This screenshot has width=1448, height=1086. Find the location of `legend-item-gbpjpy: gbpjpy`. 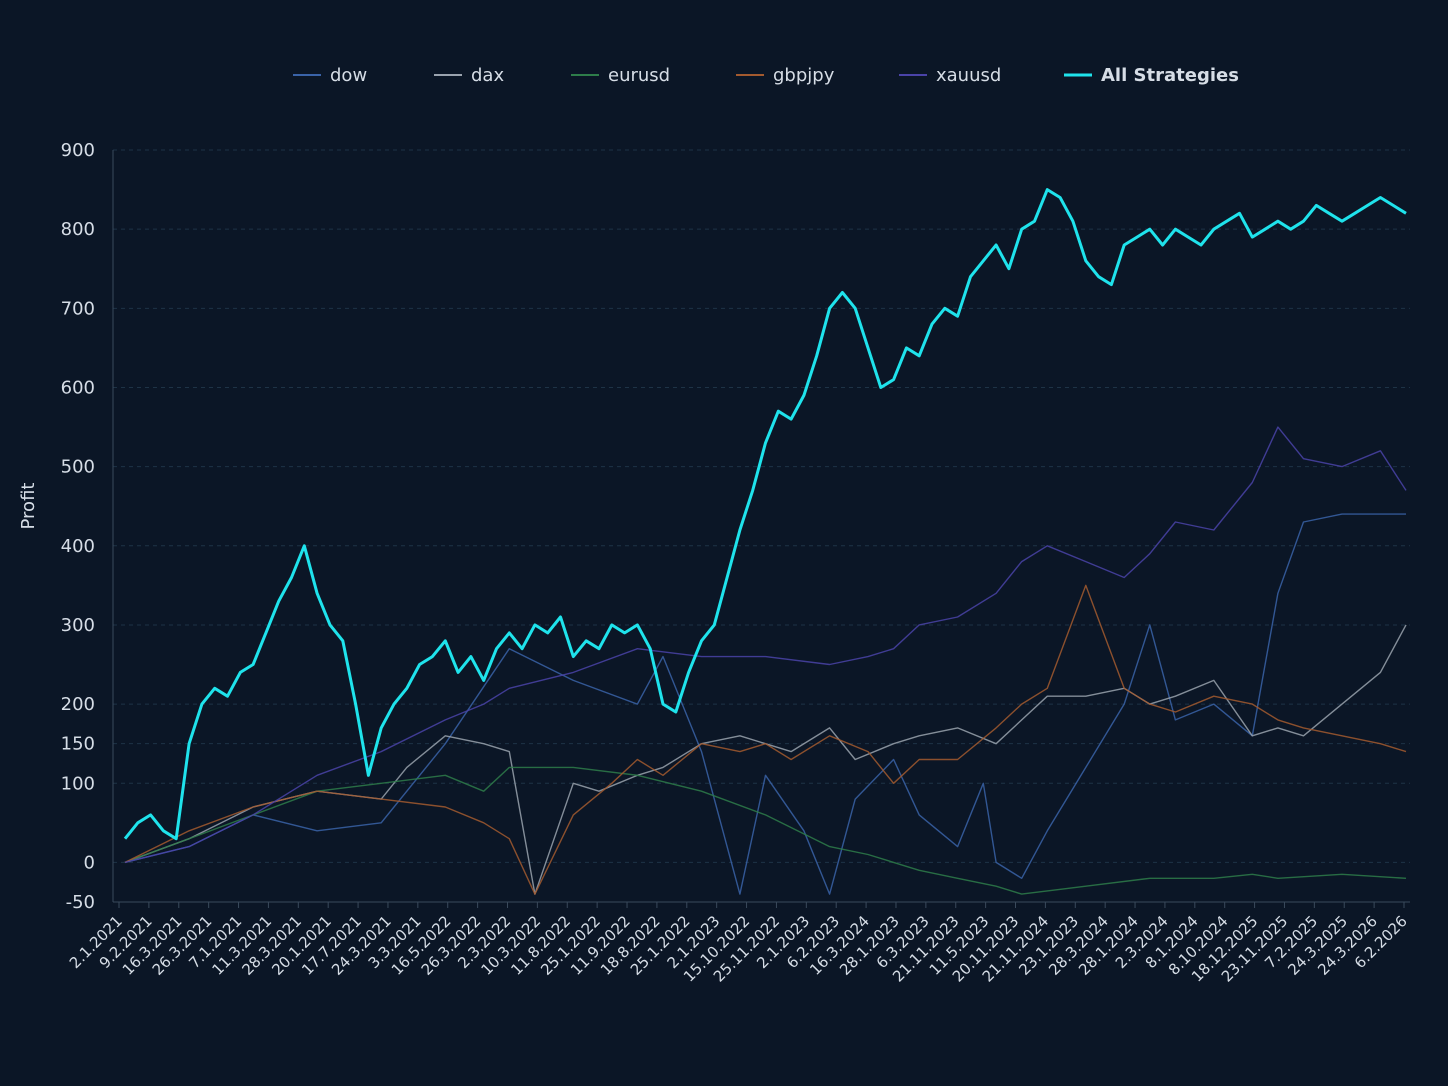

legend-item-gbpjpy: gbpjpy is located at coordinates (785, 75).